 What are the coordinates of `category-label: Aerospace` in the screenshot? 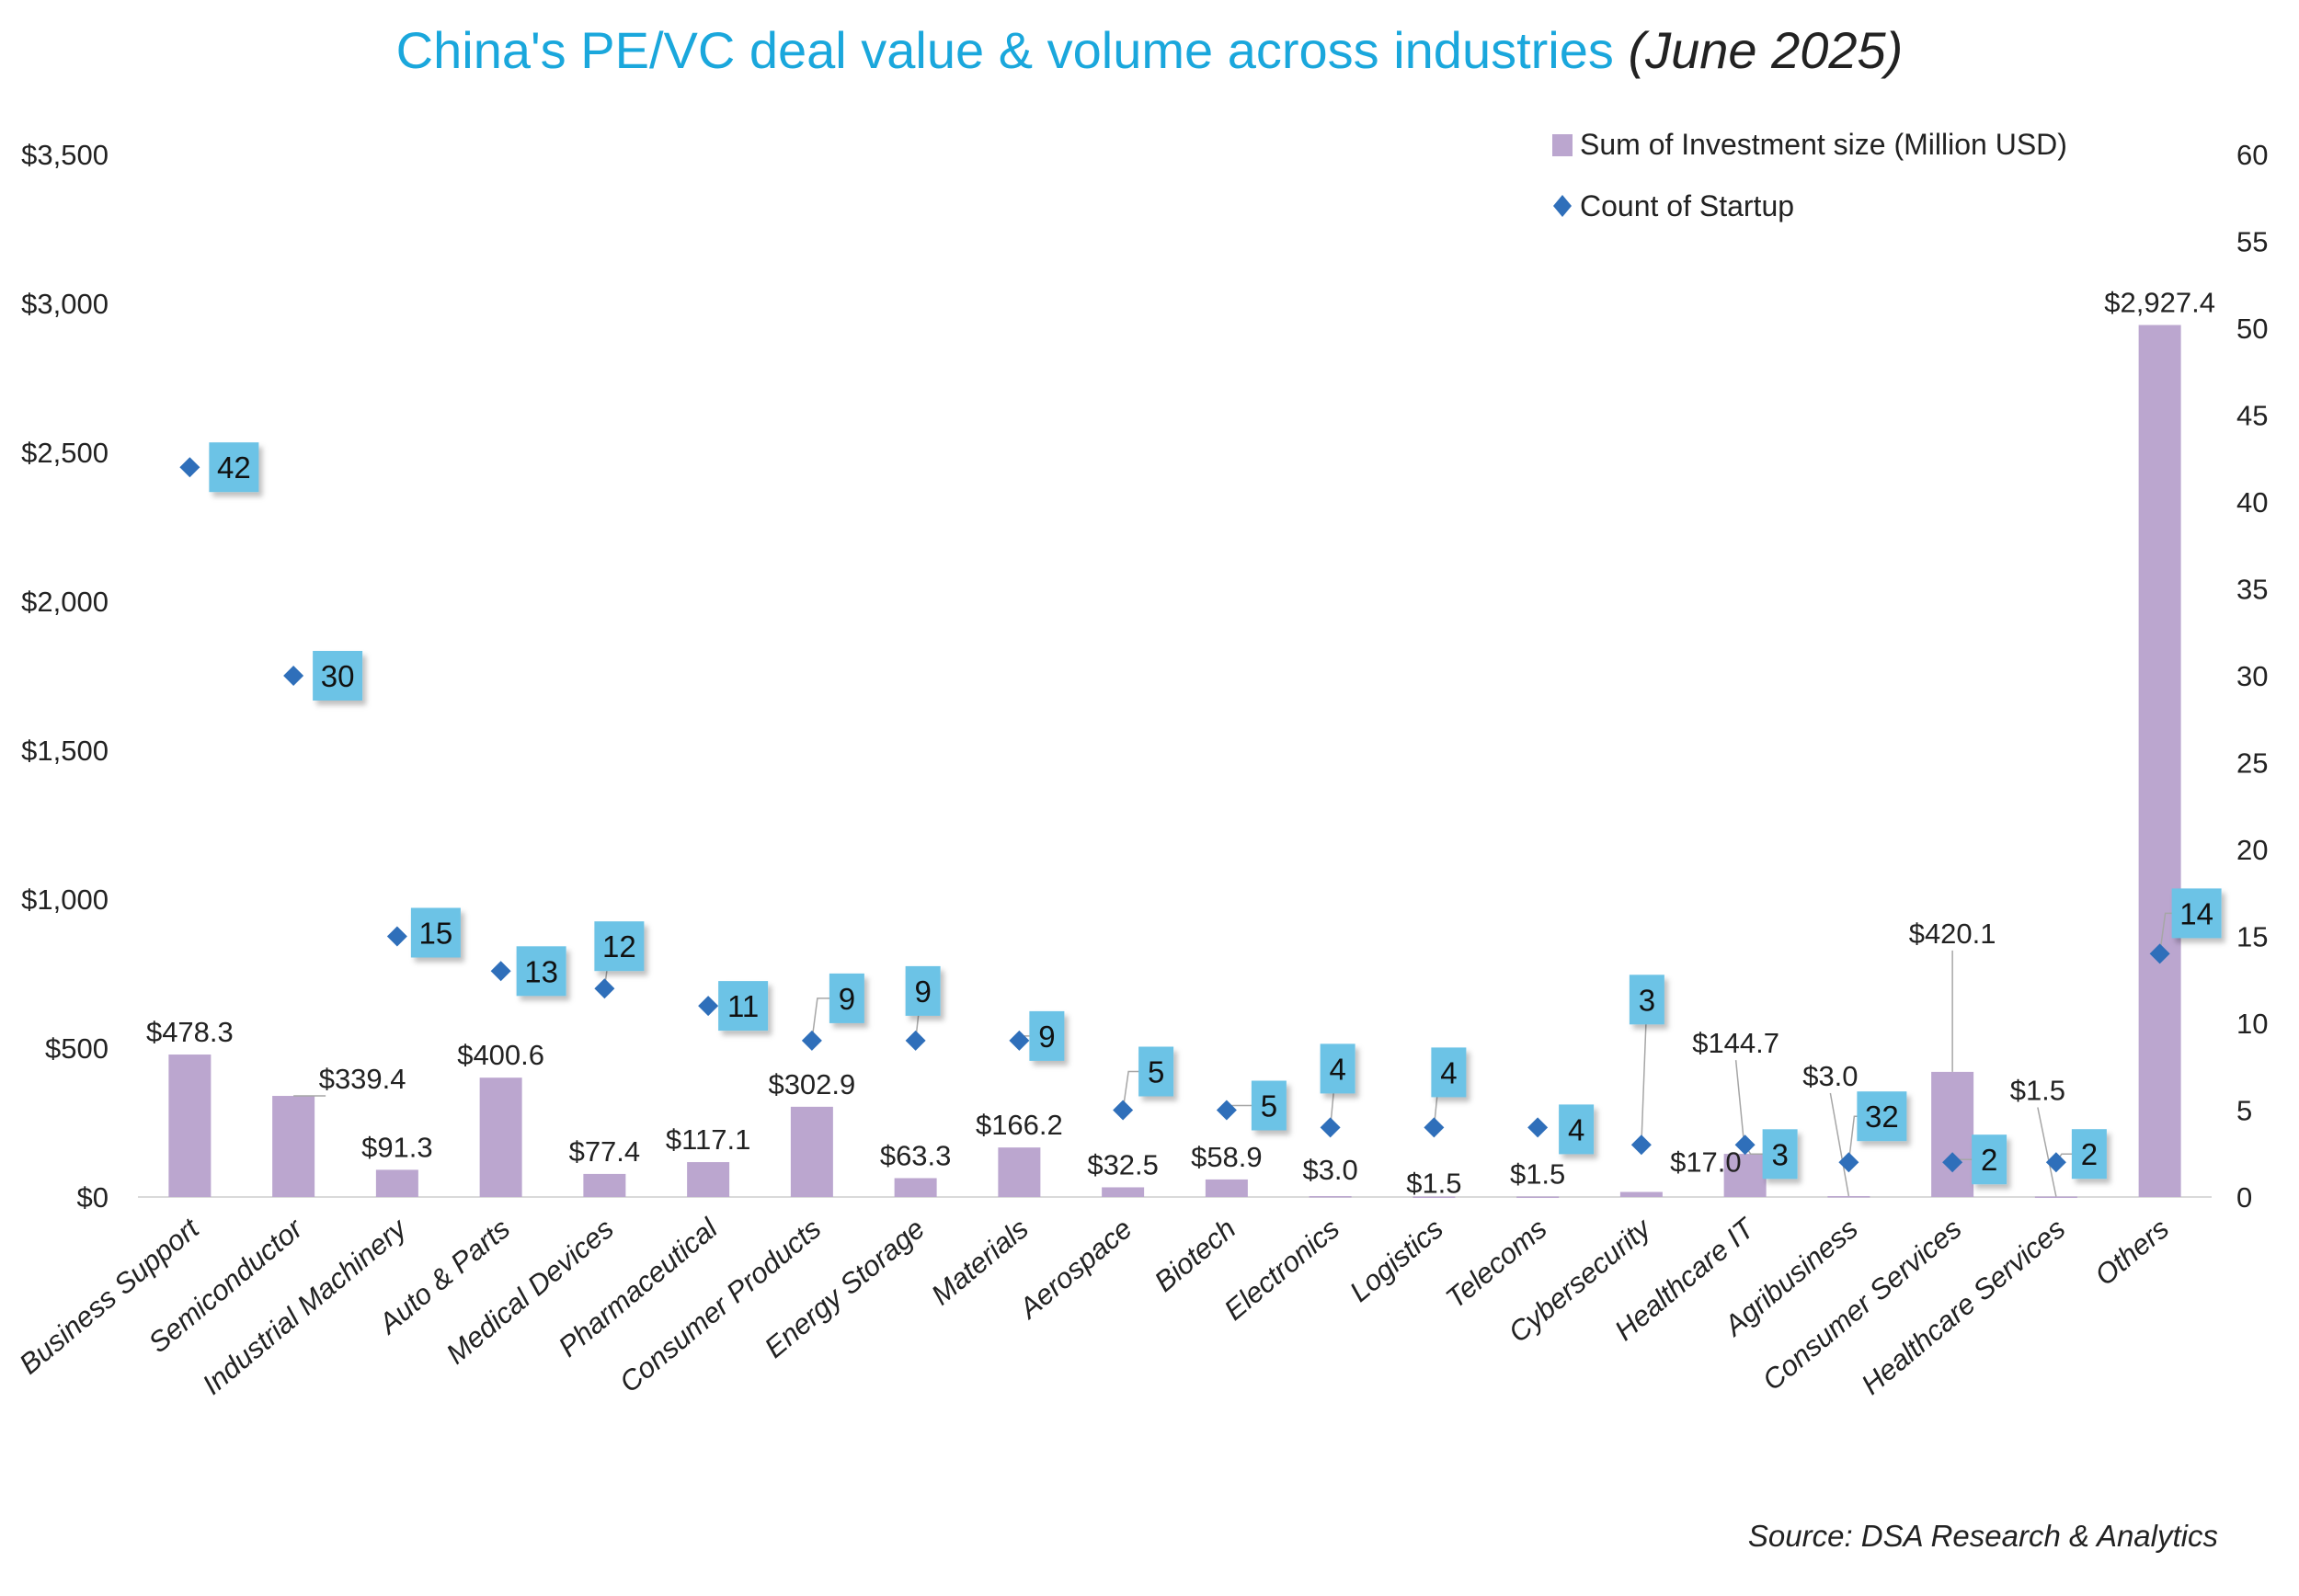 It's located at (1075, 1269).